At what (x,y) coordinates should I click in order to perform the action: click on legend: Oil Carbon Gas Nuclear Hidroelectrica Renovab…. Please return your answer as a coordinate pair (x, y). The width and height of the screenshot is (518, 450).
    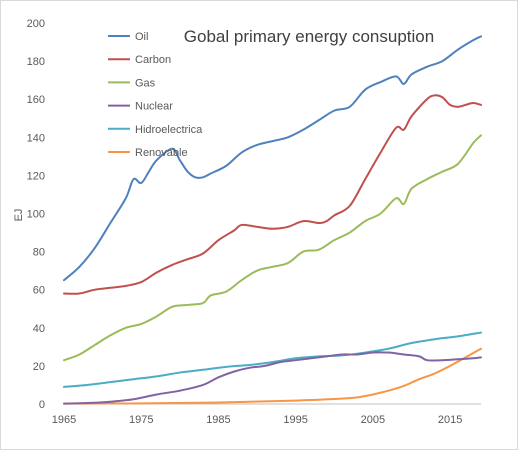
    Looking at the image, I should click on (155, 95).